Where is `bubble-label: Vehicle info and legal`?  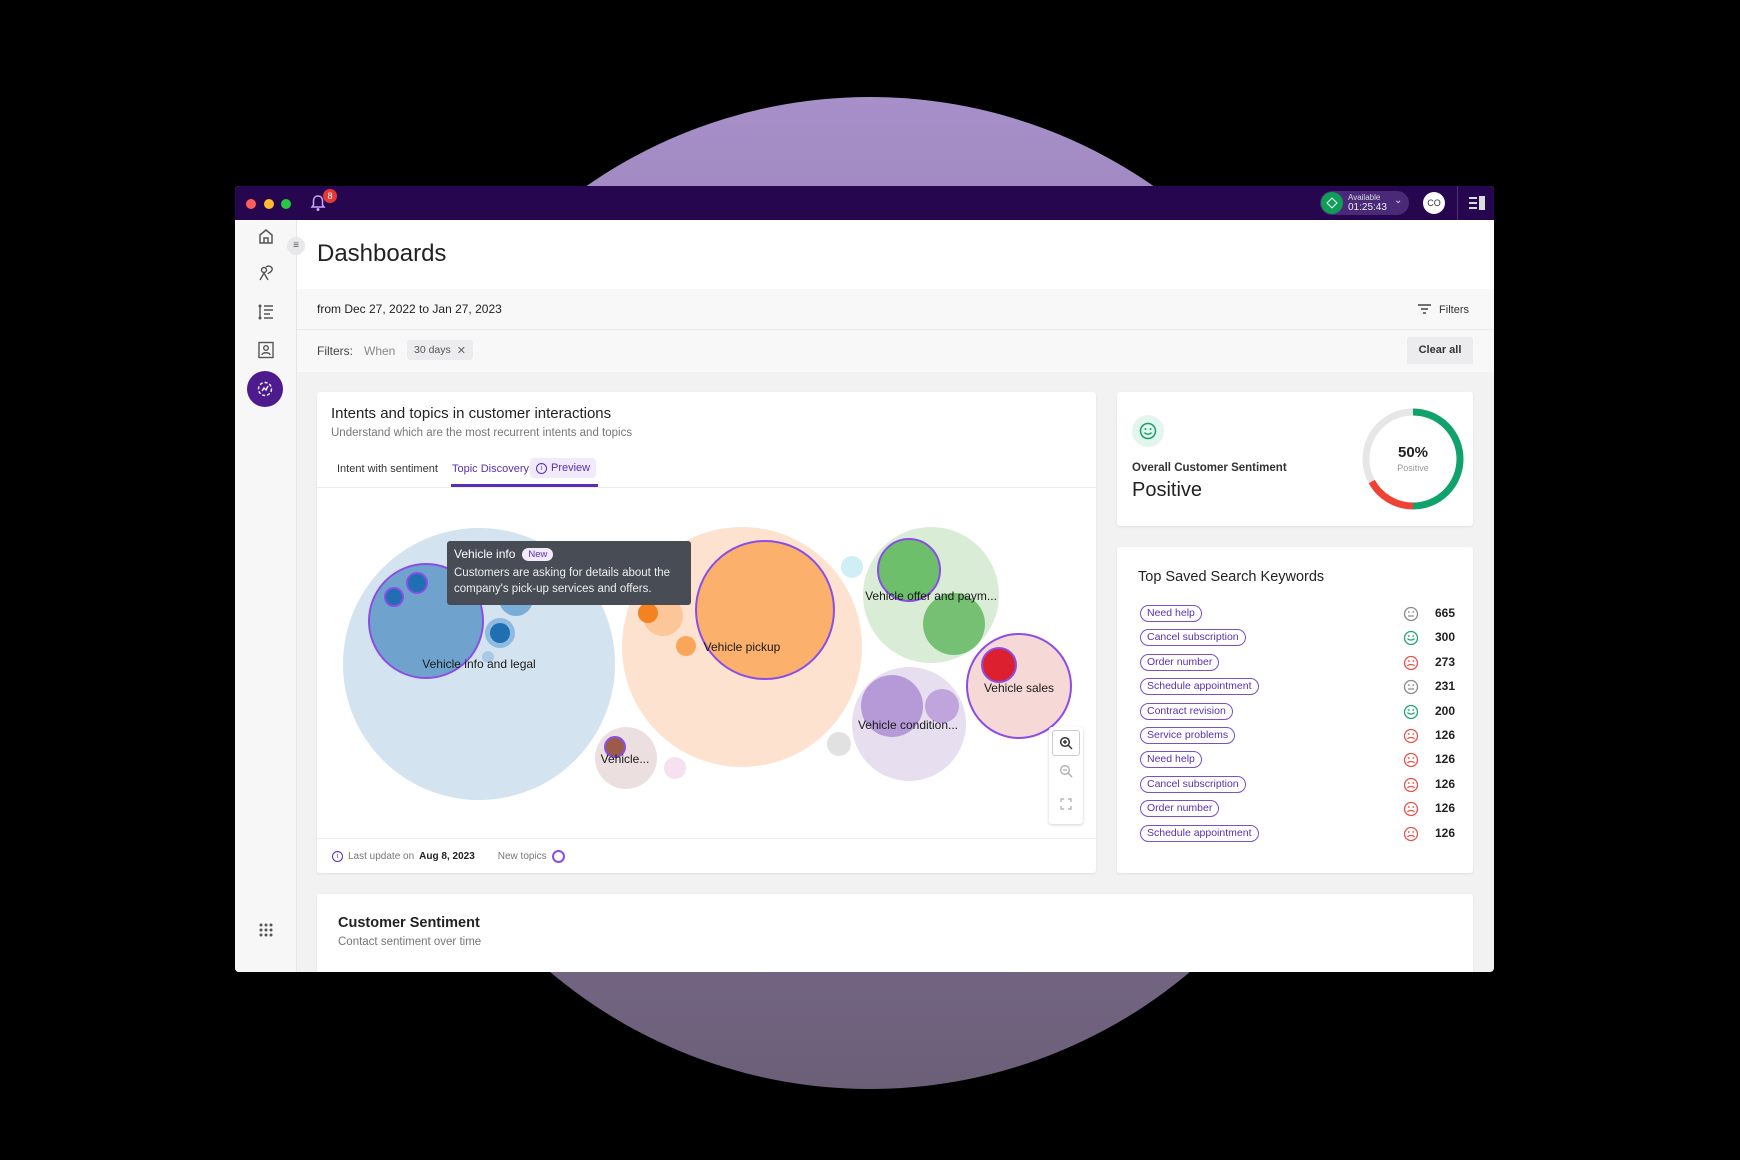 bubble-label: Vehicle info and legal is located at coordinates (478, 664).